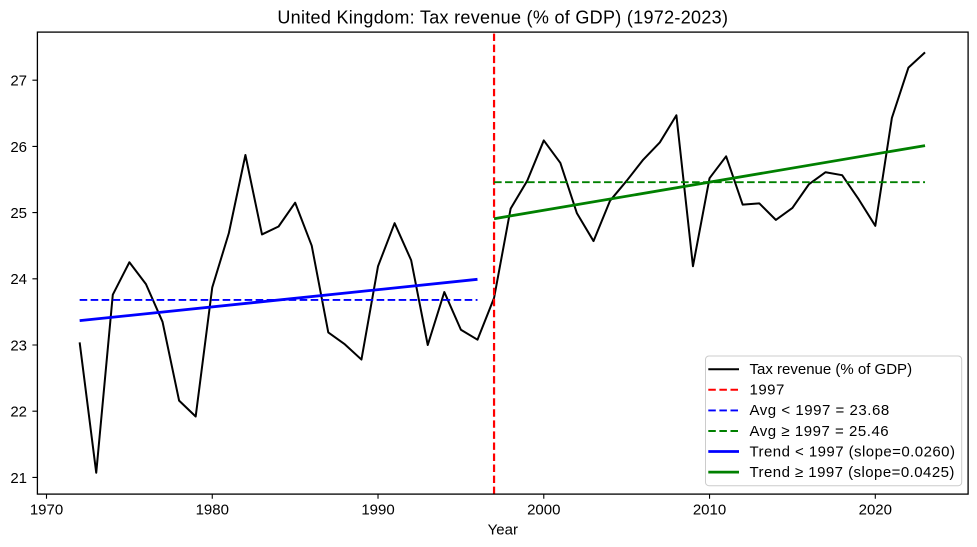  Describe the element at coordinates (18, 412) in the screenshot. I see `svg-text: 22` at that location.